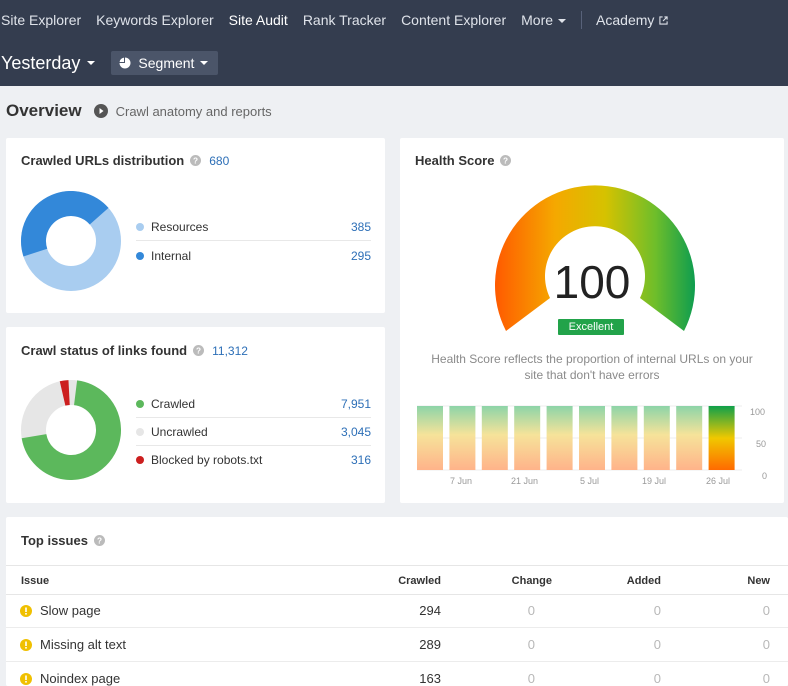 The height and width of the screenshot is (686, 788). Describe the element at coordinates (595, 258) in the screenshot. I see `health-score-gauge` at that location.